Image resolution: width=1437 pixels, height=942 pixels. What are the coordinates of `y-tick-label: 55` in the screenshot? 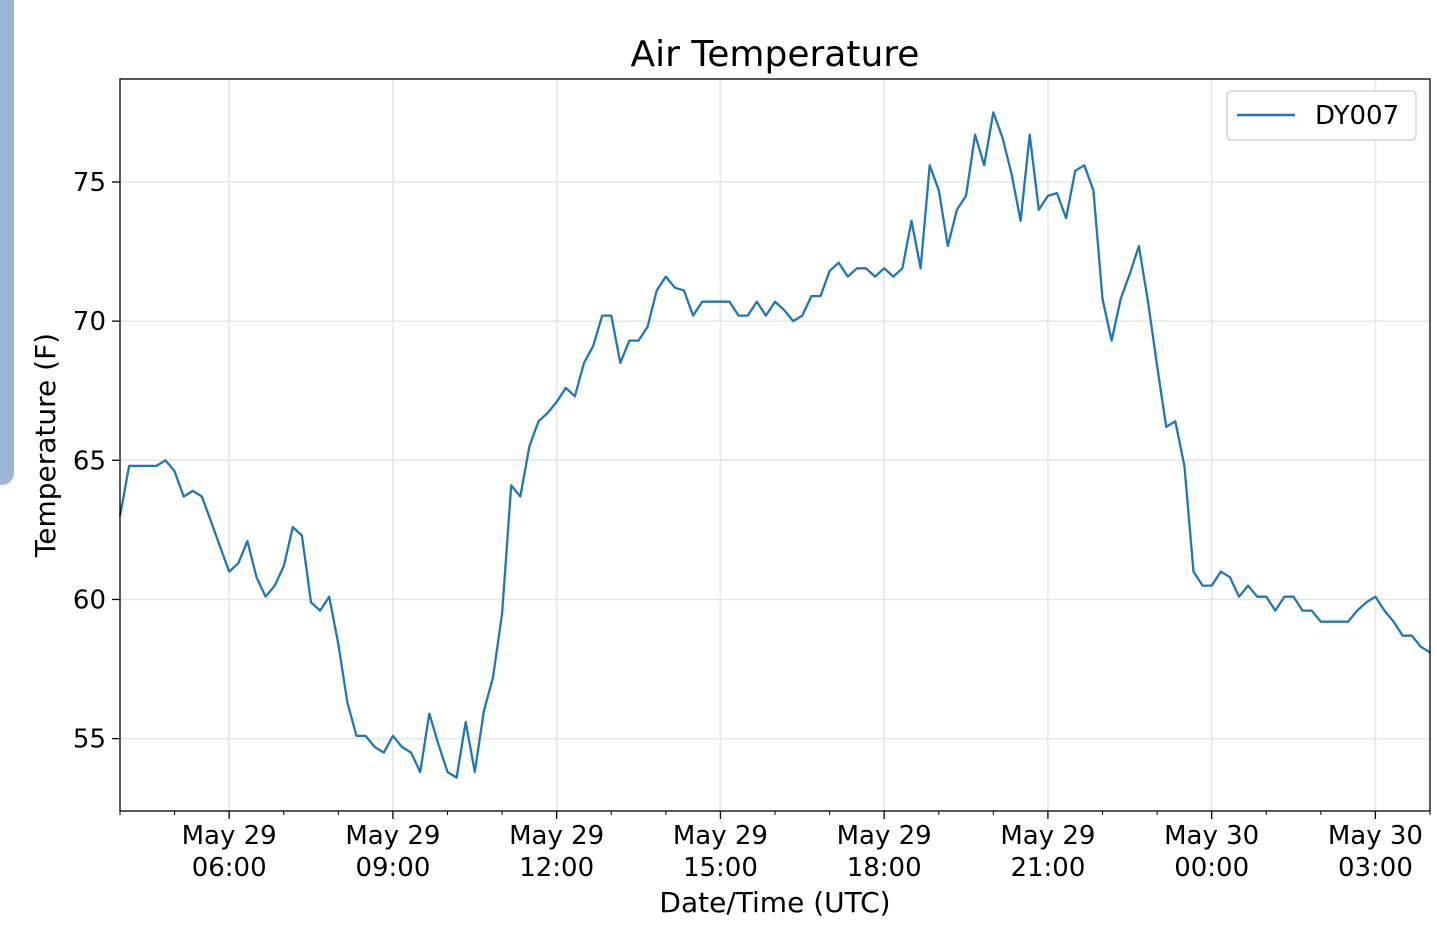 It's located at (89, 740).